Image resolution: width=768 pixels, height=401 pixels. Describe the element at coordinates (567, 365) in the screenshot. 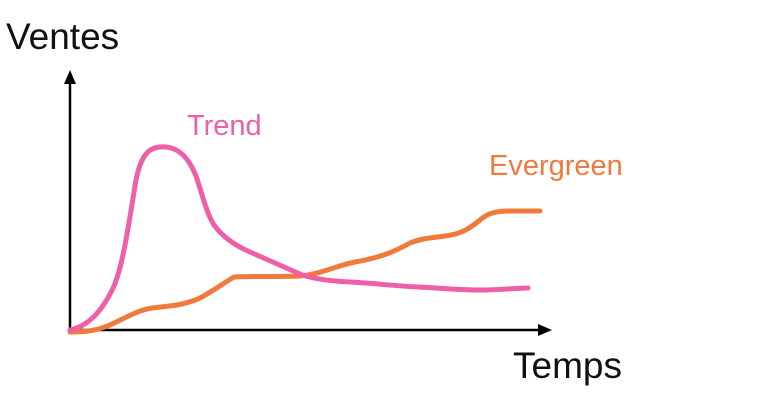

I see `x-axis-title: Temps` at that location.